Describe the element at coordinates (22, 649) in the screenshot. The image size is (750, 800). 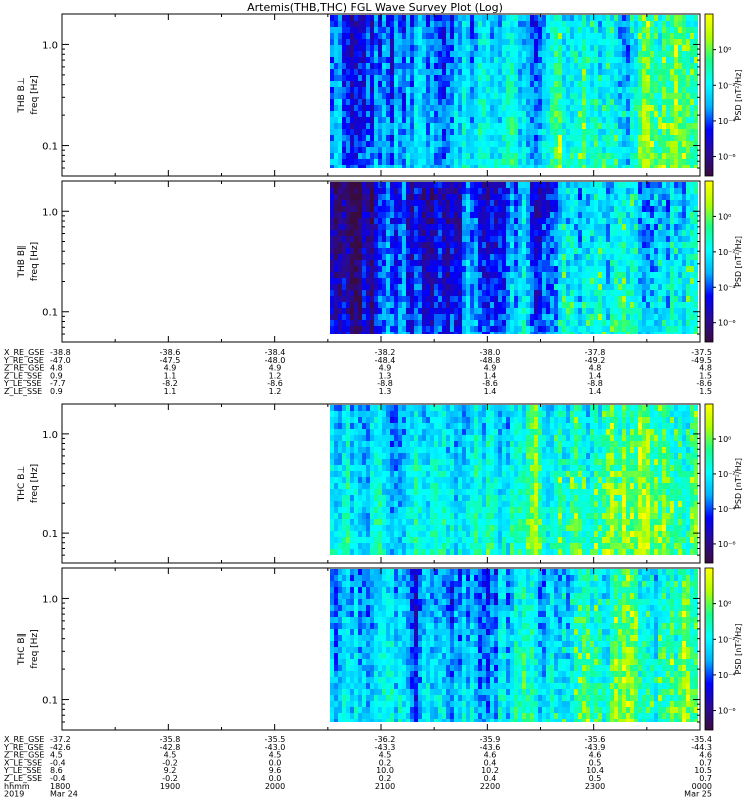
I see `panel-label: THC B∥` at that location.